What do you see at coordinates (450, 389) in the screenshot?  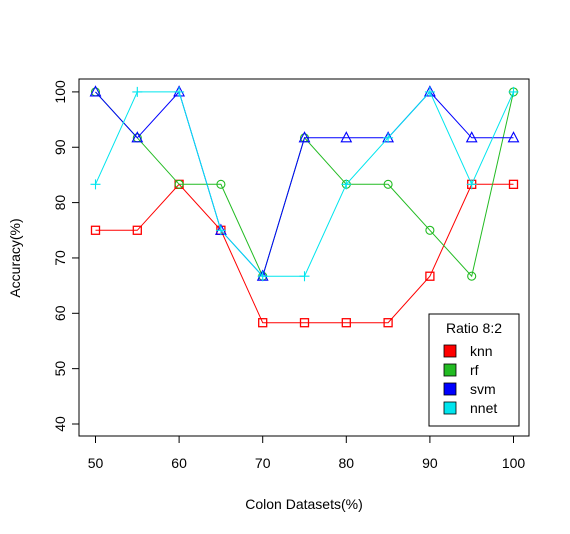 I see `legend-swatch-svm` at bounding box center [450, 389].